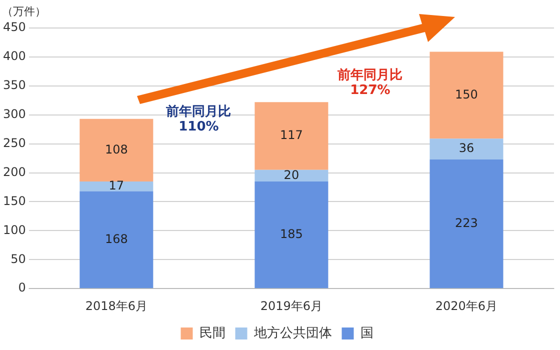  What do you see at coordinates (24, 11) in the screenshot?
I see `y-axis-title: （万件）` at bounding box center [24, 11].